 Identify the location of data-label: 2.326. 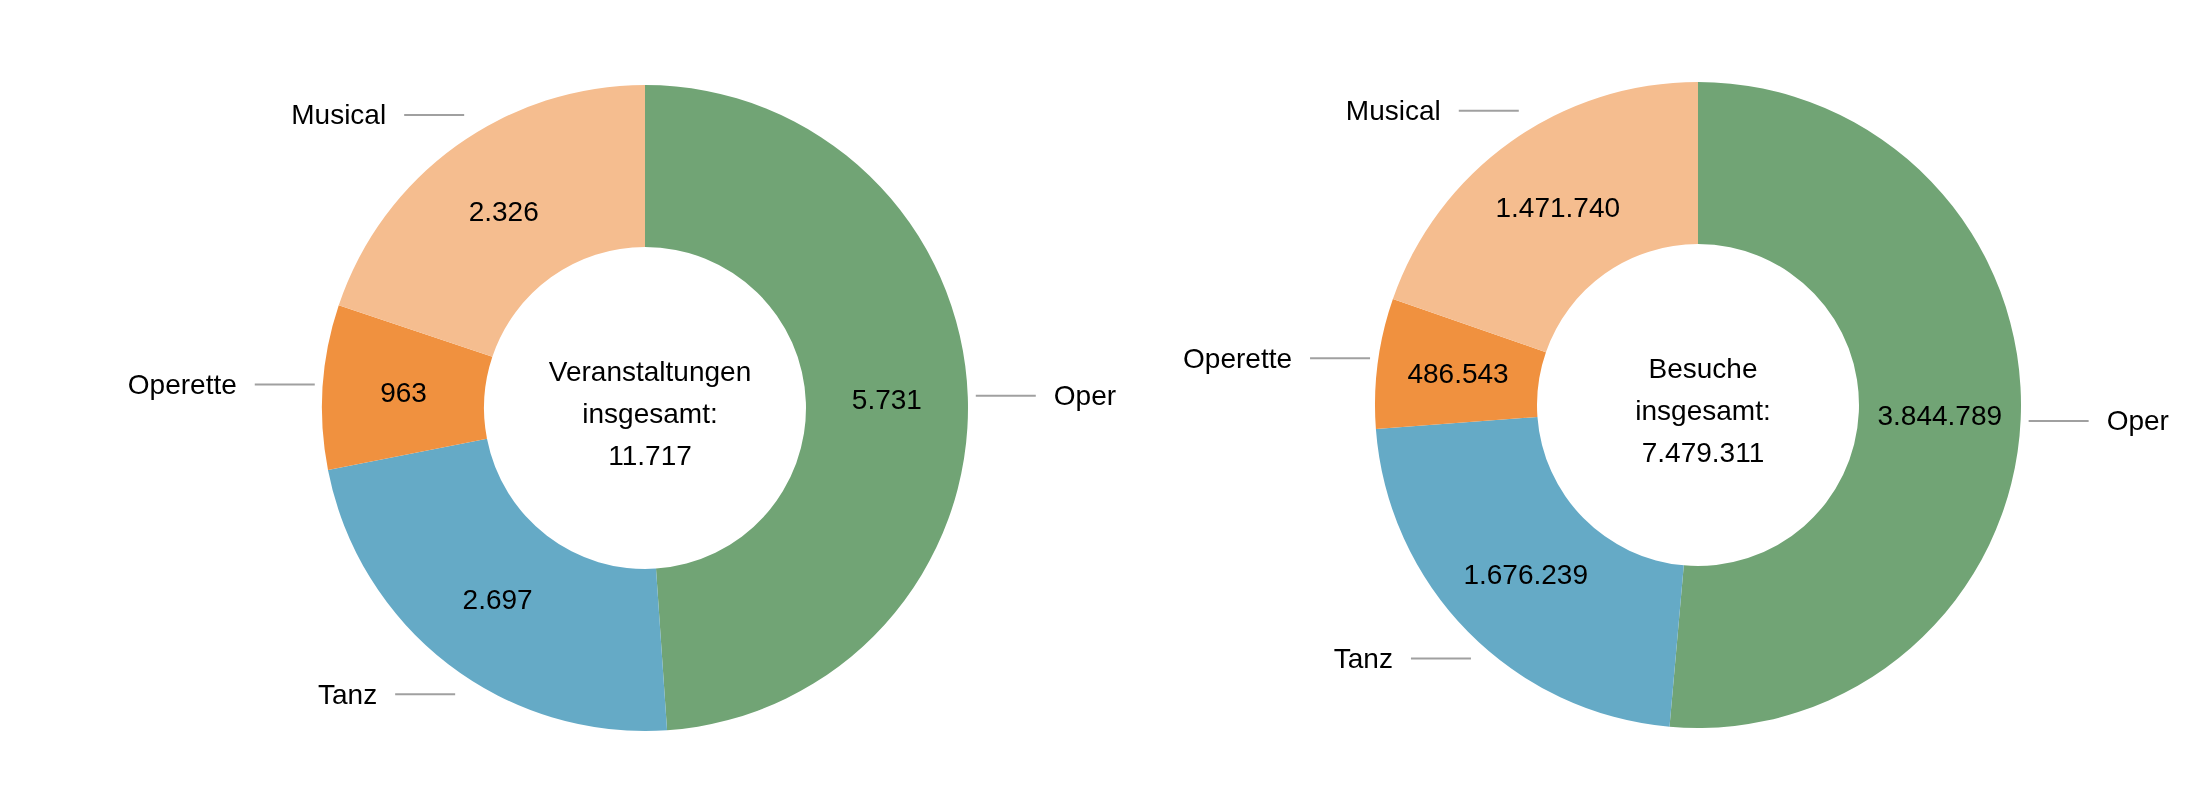
(503, 212).